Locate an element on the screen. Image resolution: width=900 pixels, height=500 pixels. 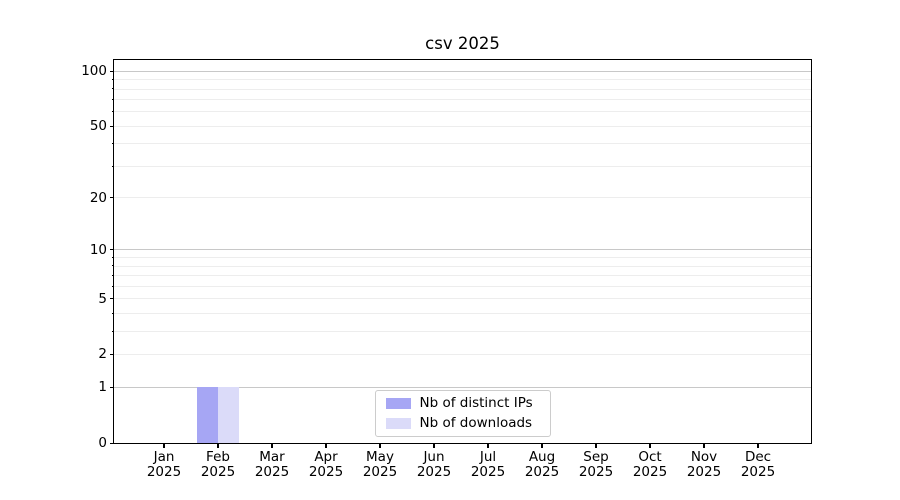
bar-nb-of-downloads is located at coordinates (228, 414).